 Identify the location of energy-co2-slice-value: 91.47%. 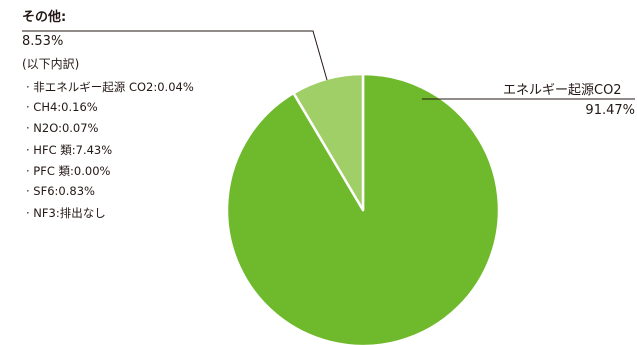
(610, 110).